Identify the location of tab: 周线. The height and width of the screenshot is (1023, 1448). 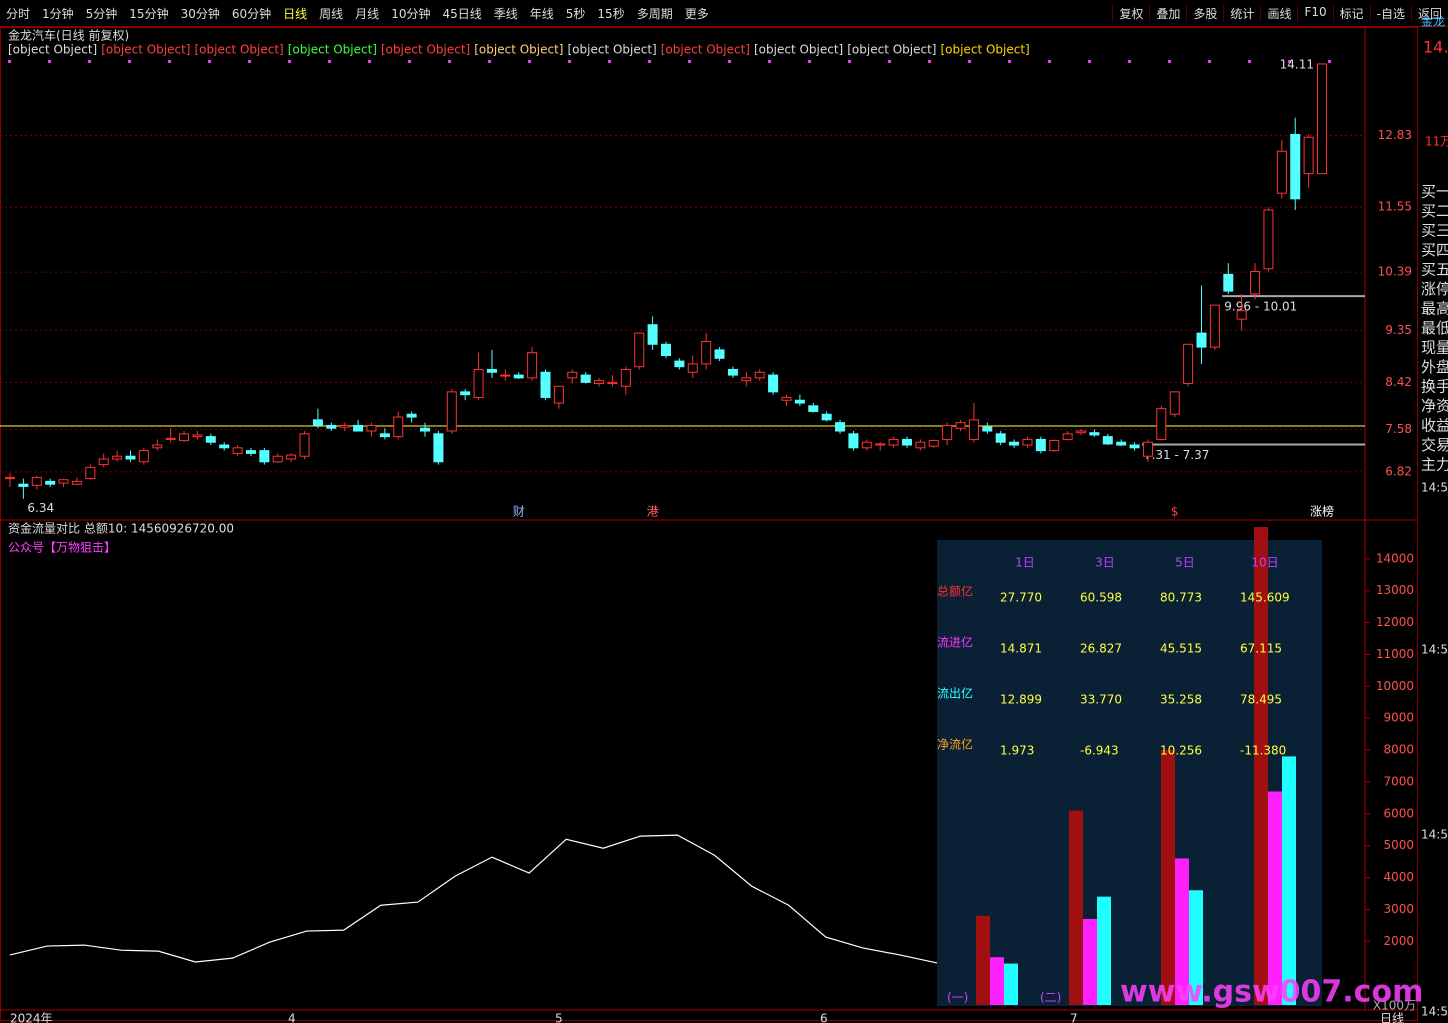
(331, 13).